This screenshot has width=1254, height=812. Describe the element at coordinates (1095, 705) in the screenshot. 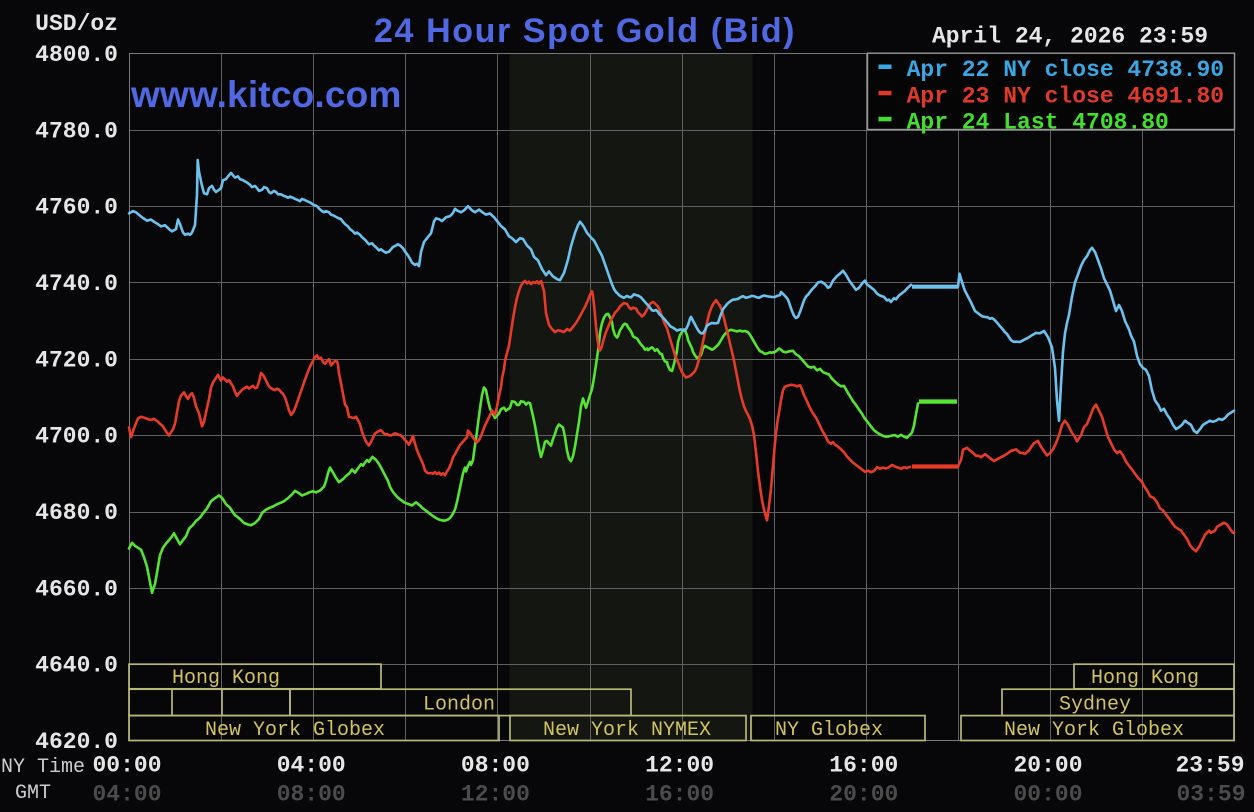

I see `svg-text: Sydney` at that location.